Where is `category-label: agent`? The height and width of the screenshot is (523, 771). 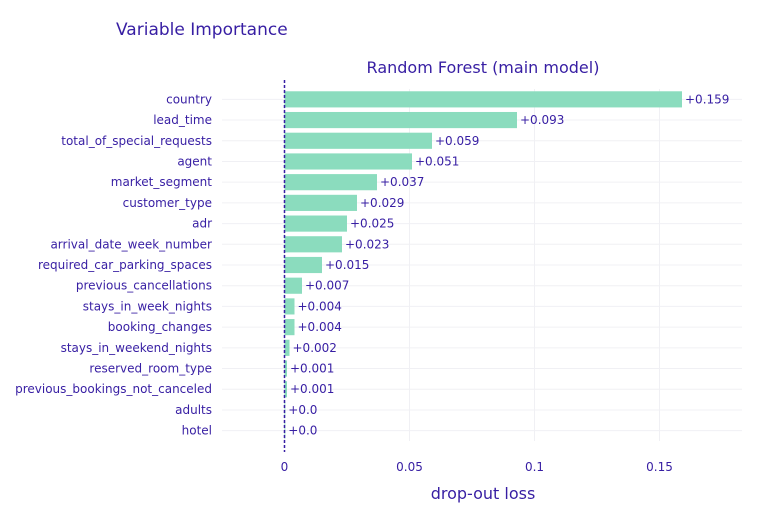 category-label: agent is located at coordinates (194, 161).